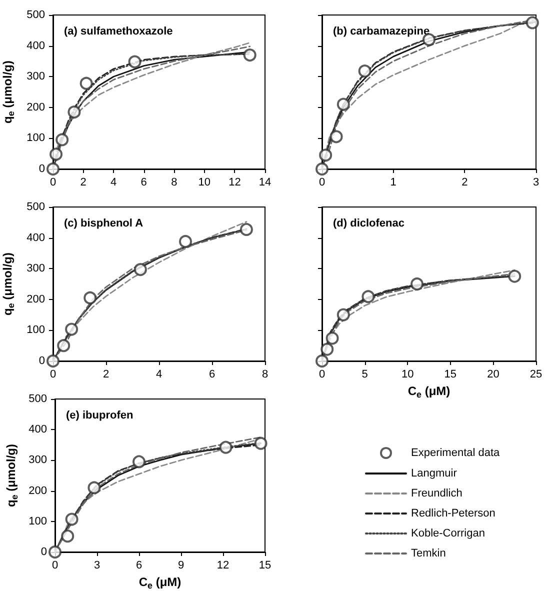  I want to click on x-tick-label: 9, so click(181, 566).